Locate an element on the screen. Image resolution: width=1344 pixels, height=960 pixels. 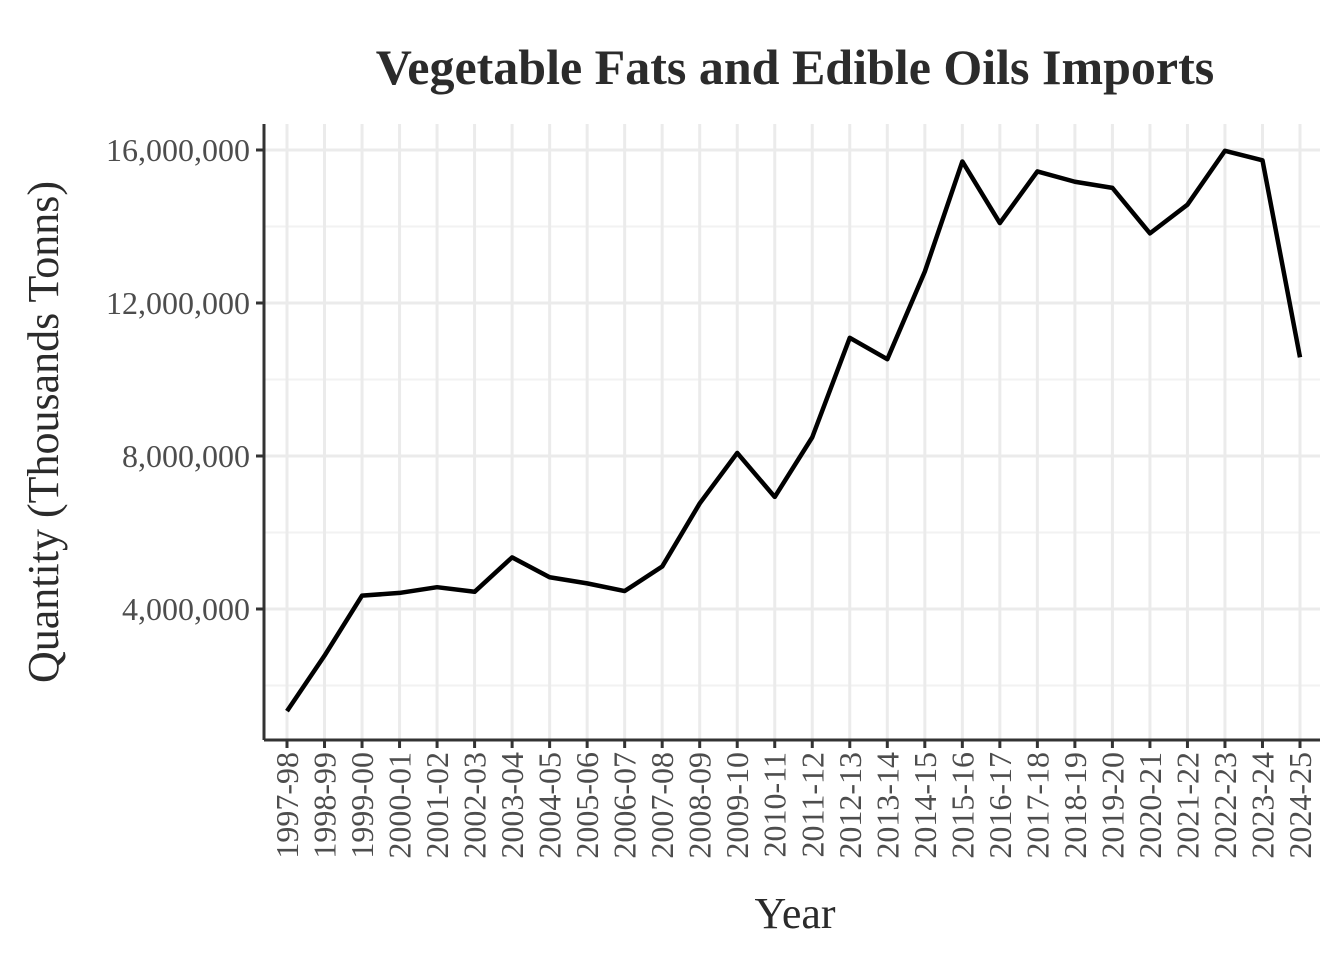
x-tick-label: 2024-25 is located at coordinates (1300, 805).